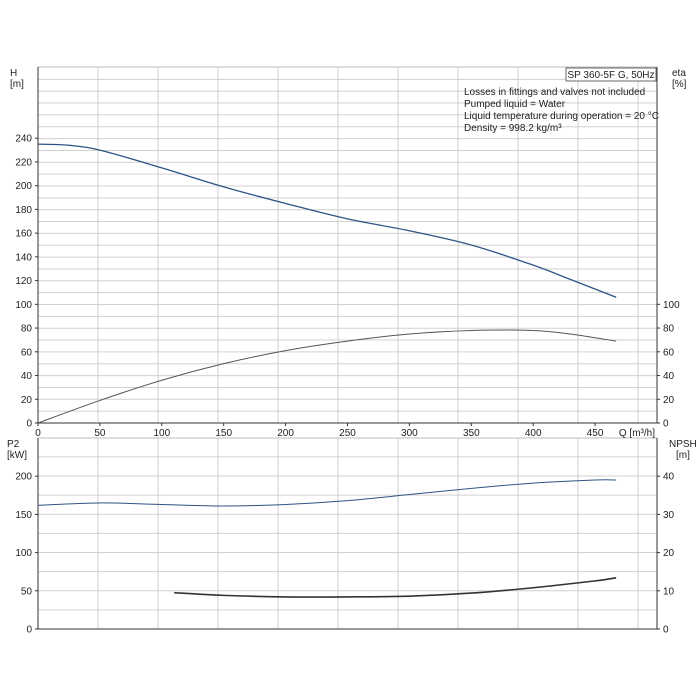  Describe the element at coordinates (327, 538) in the screenshot. I see `bottom-panel-series` at that location.